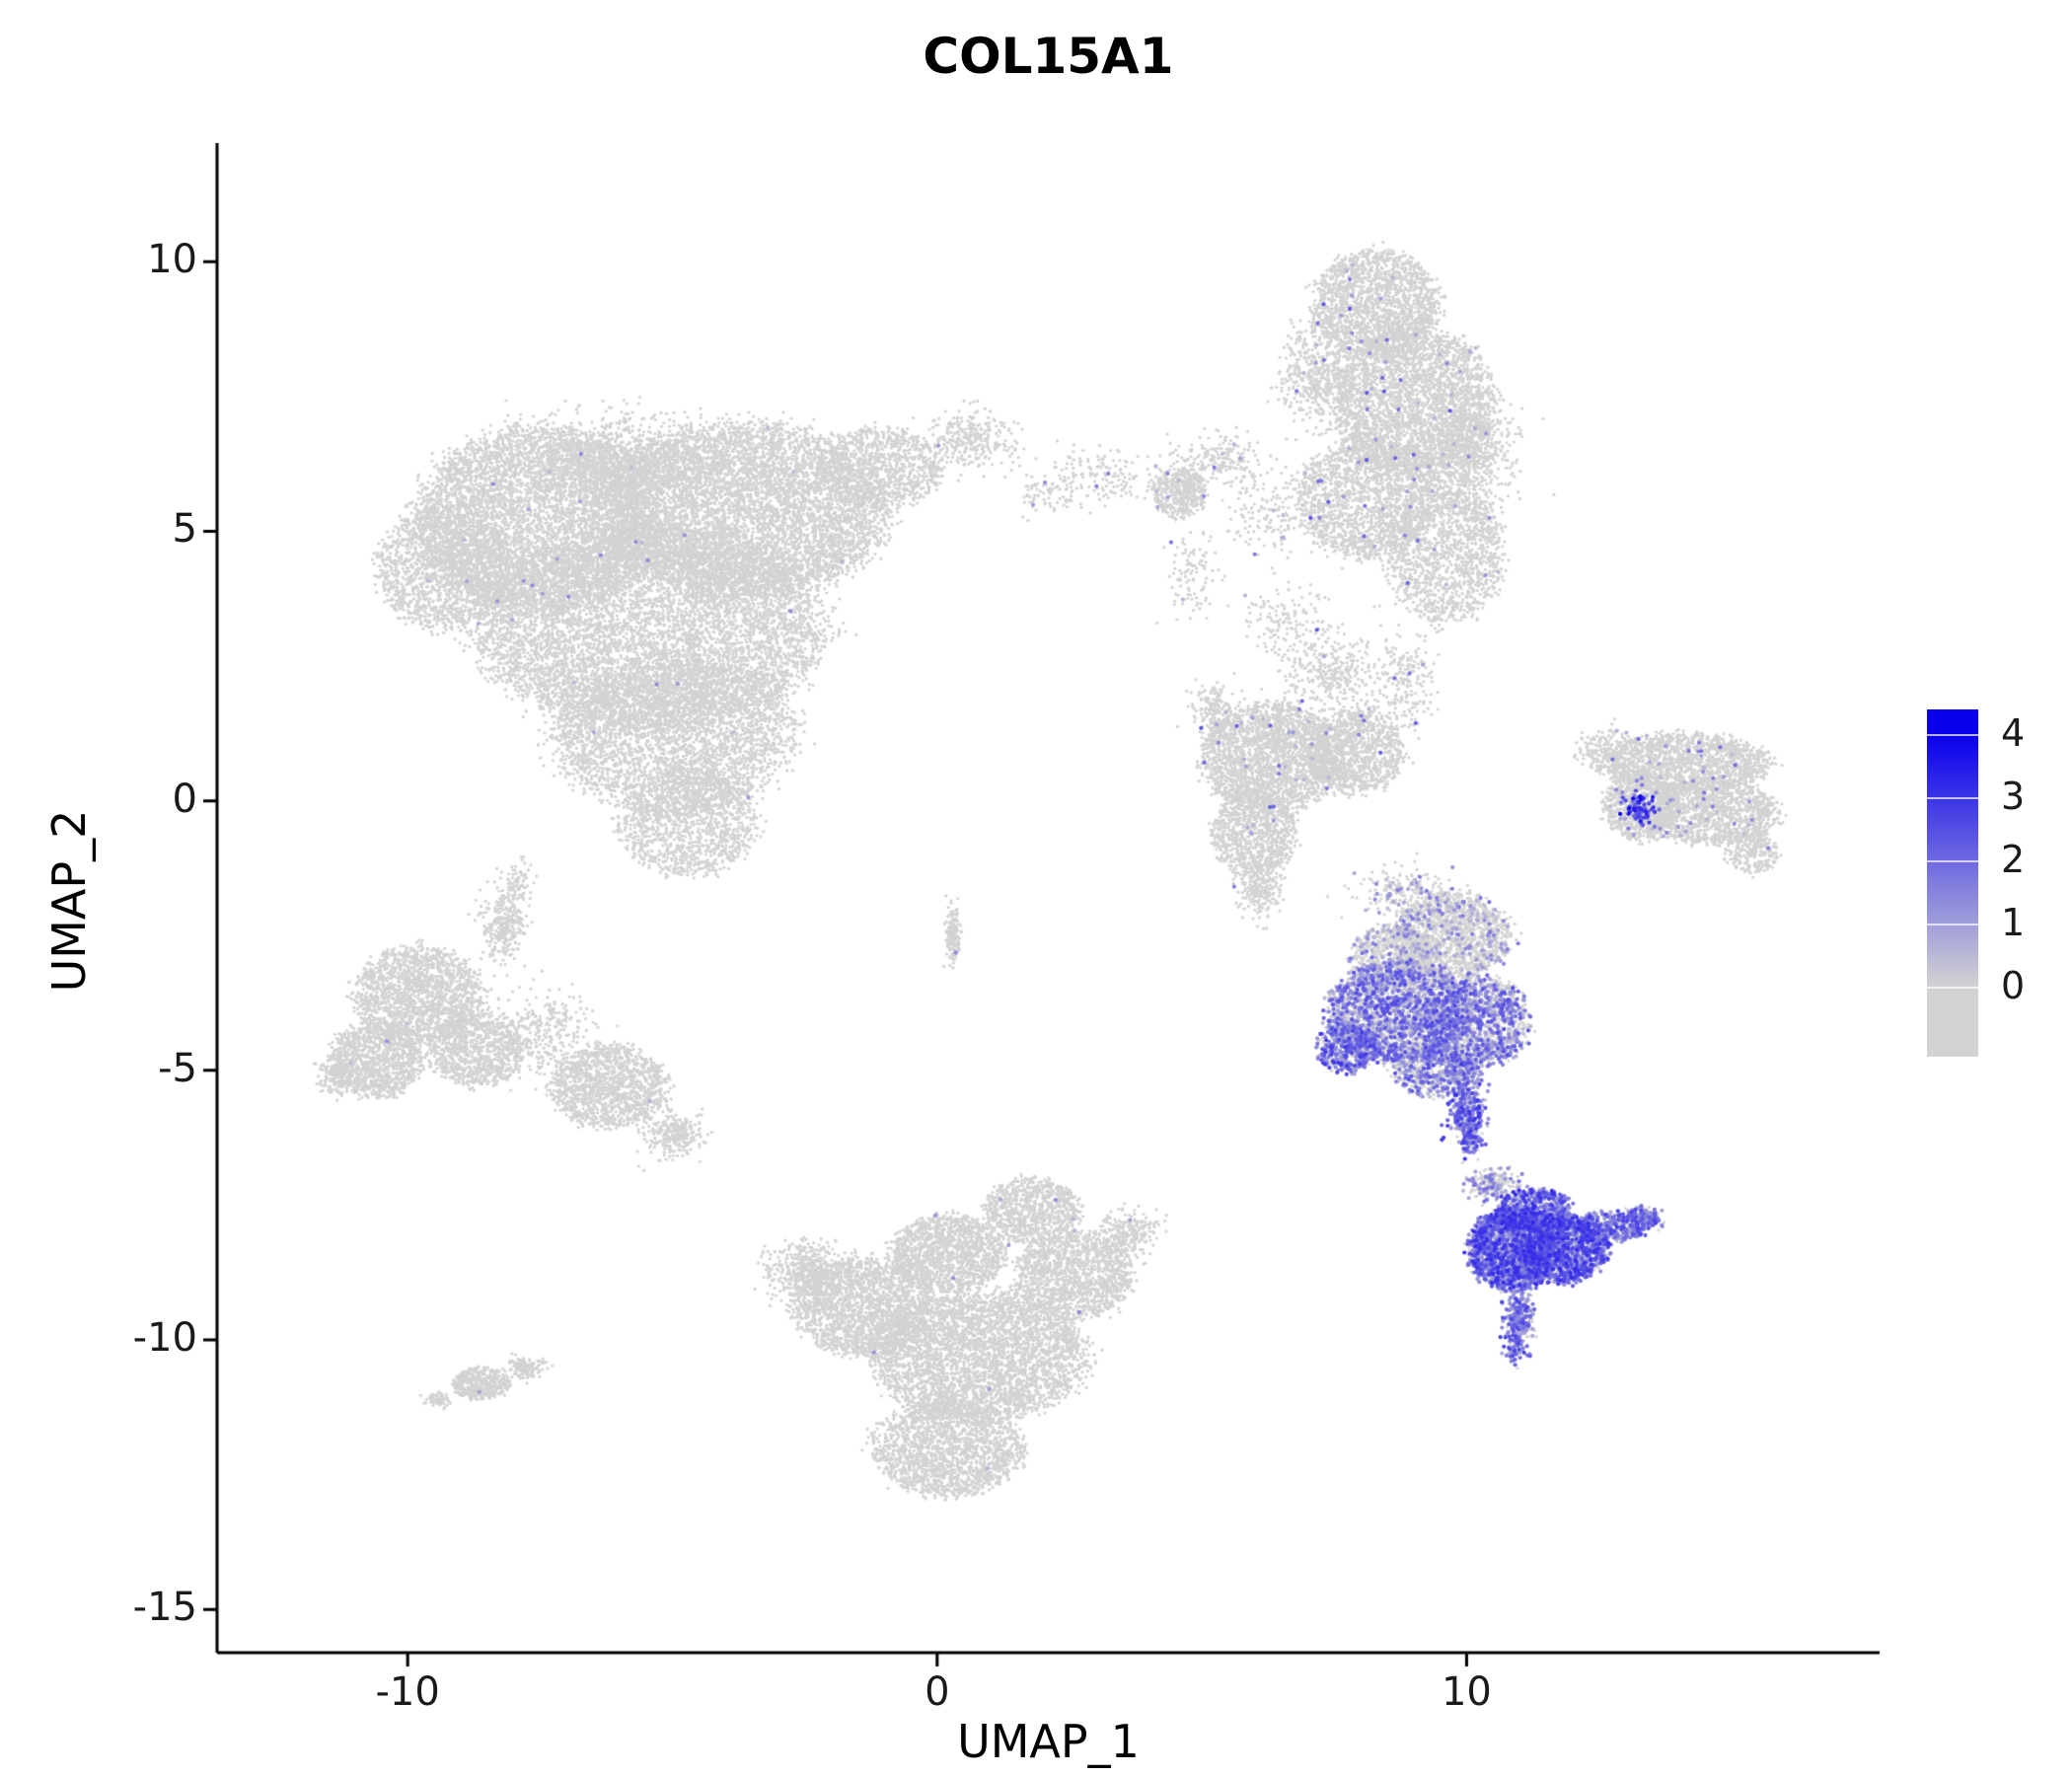 This screenshot has width=2072, height=1776. I want to click on y-tick-label: -15, so click(165, 1608).